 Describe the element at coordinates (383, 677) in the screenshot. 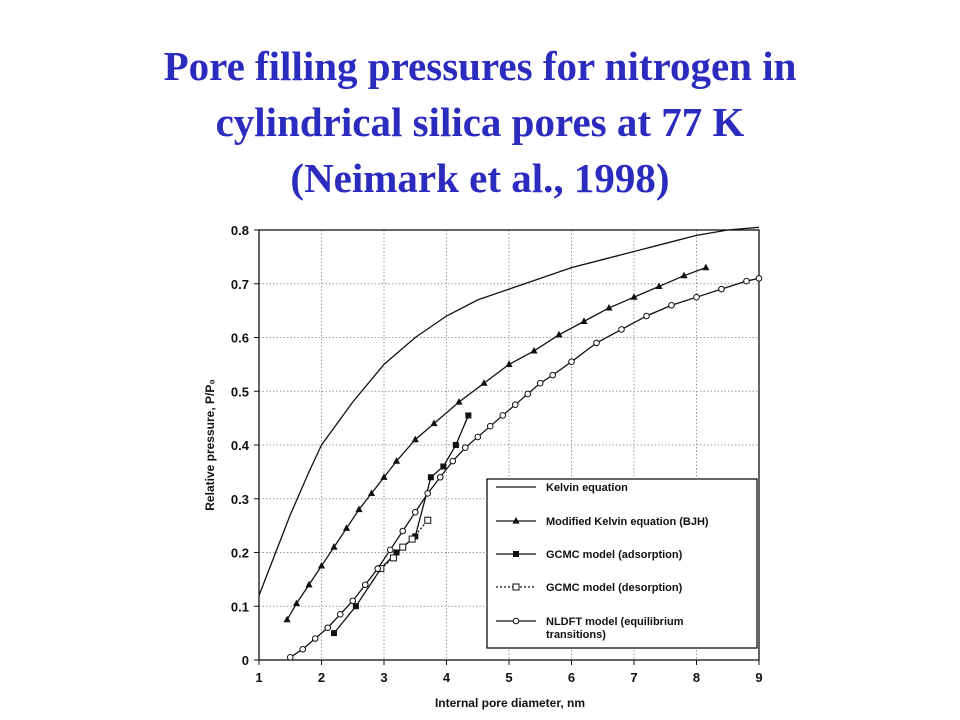

I see `x-tick-label: 3` at that location.